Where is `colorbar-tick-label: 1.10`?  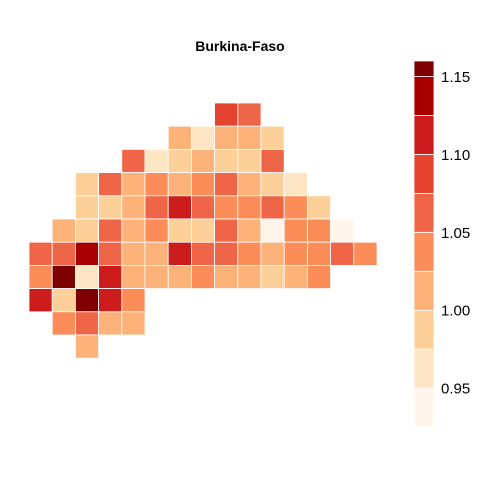 colorbar-tick-label: 1.10 is located at coordinates (455, 155).